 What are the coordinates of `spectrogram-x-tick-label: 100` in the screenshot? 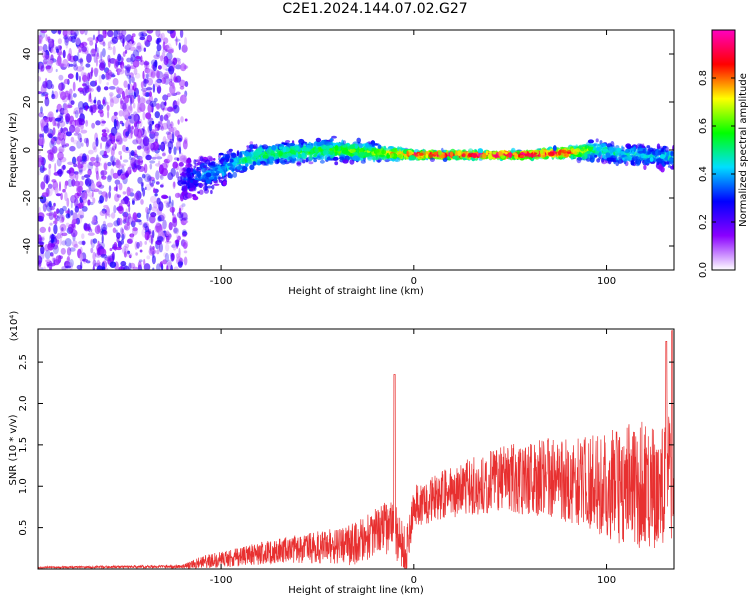 It's located at (606, 281).